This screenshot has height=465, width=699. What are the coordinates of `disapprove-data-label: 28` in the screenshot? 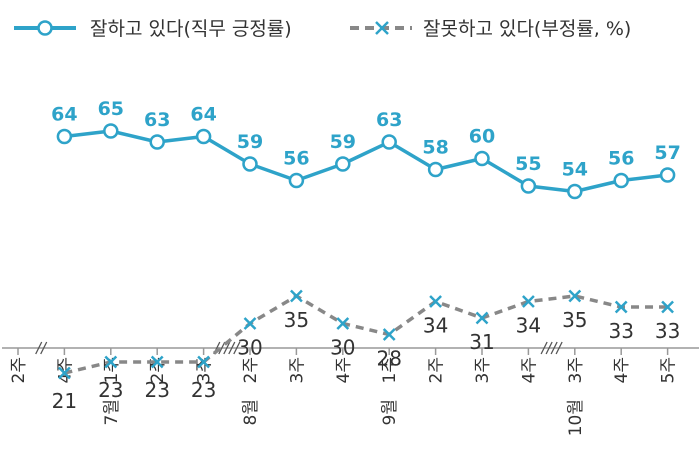 It's located at (388, 359).